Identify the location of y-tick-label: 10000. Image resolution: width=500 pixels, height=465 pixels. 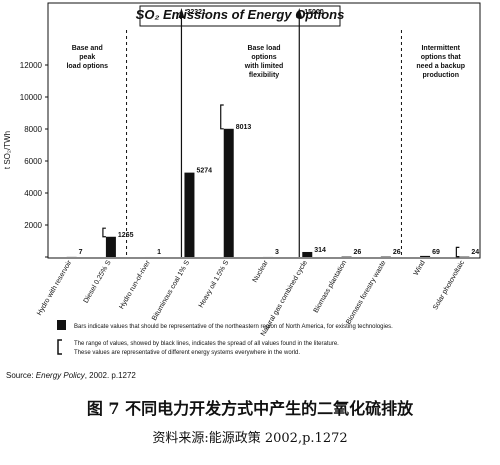
(31, 97).